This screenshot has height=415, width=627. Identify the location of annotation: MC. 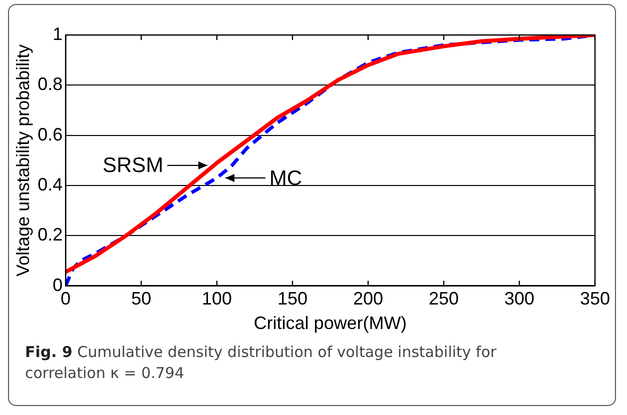
(285, 178).